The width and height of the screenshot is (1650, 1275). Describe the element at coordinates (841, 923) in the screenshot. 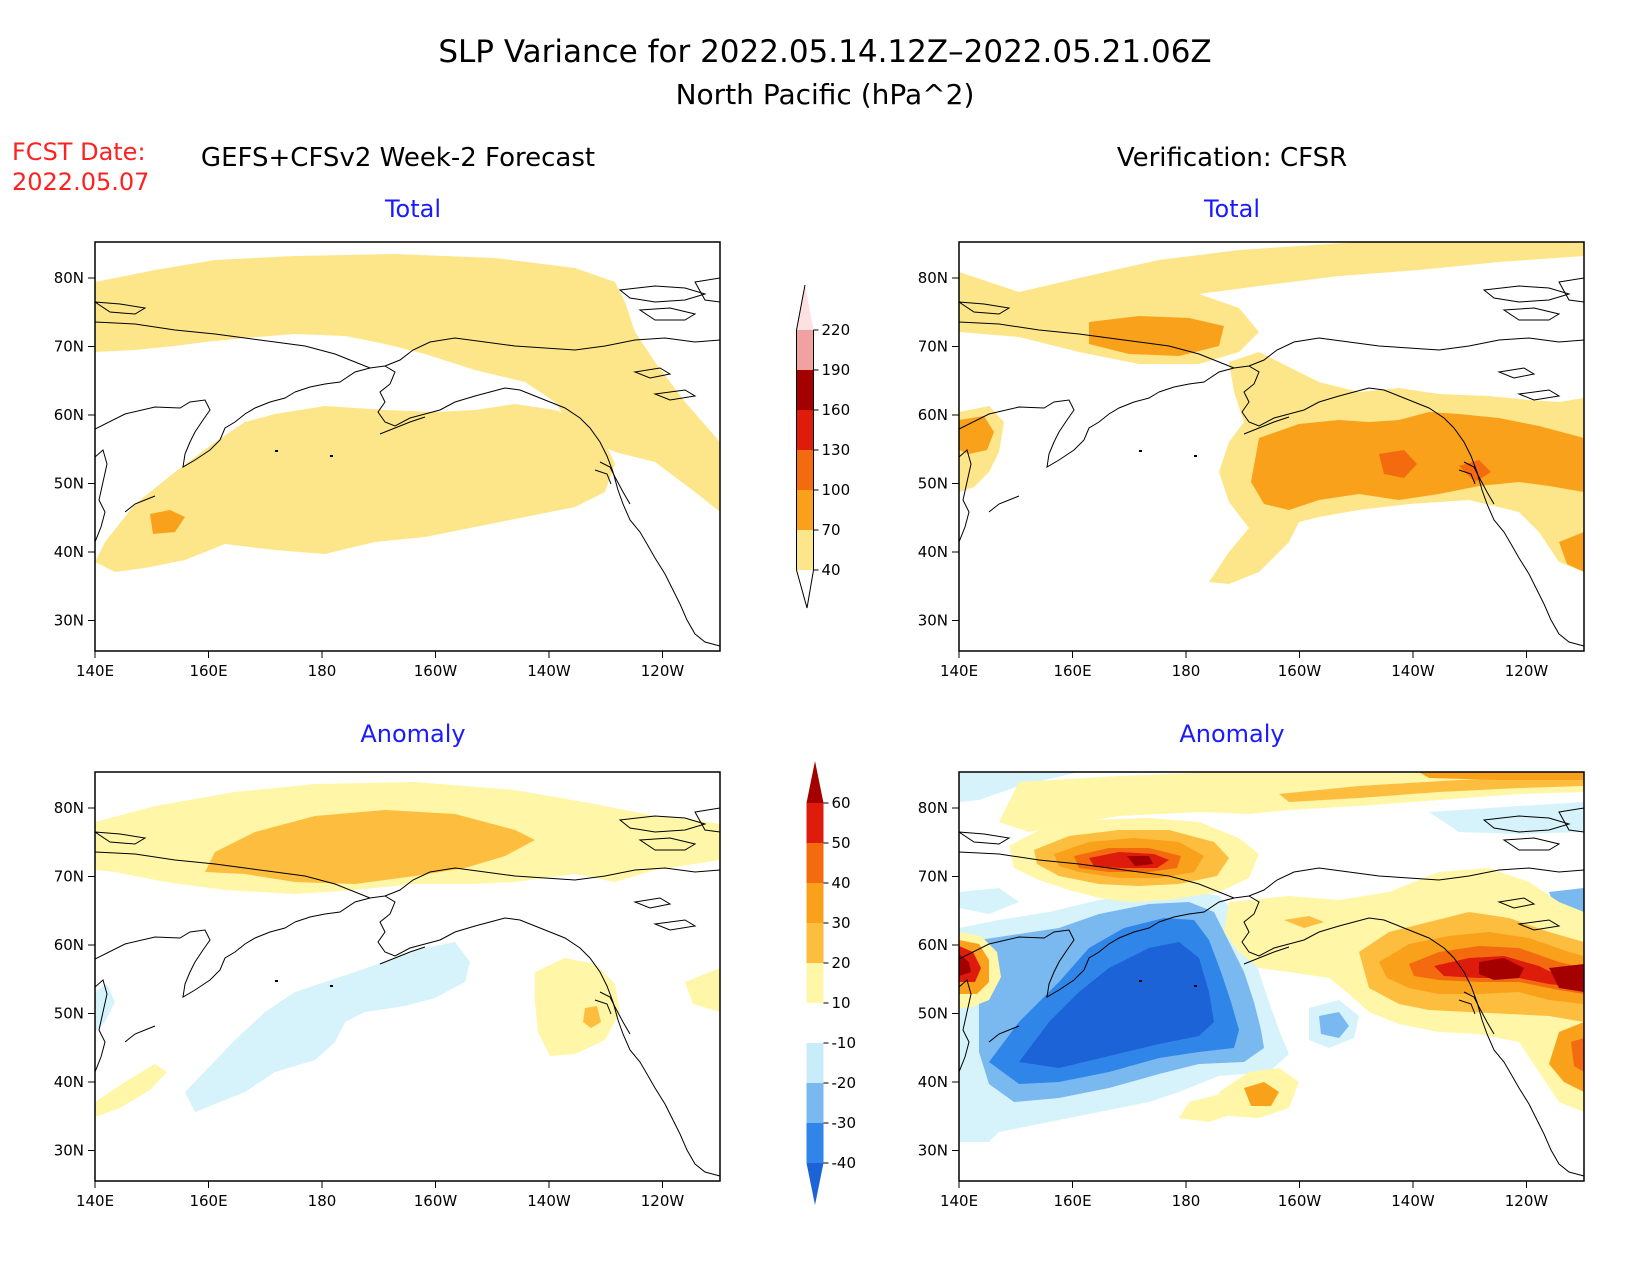

I see `colorbar-label: 30` at that location.